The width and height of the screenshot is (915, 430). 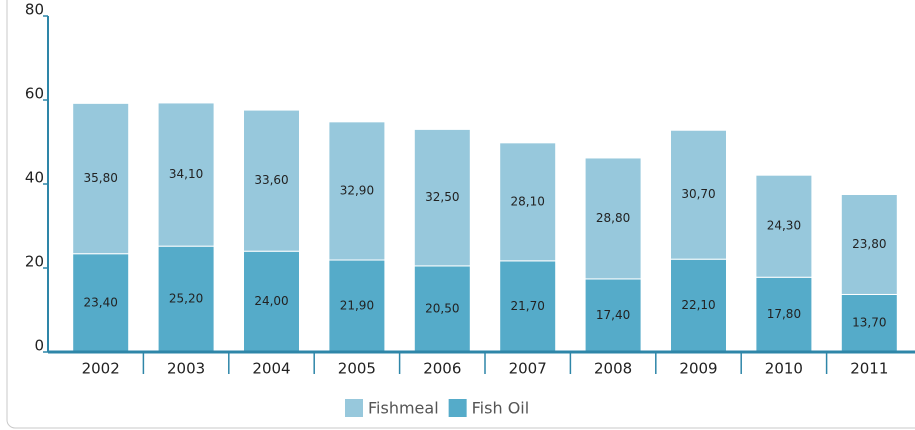 I want to click on data-label: 17,40, so click(x=613, y=315).